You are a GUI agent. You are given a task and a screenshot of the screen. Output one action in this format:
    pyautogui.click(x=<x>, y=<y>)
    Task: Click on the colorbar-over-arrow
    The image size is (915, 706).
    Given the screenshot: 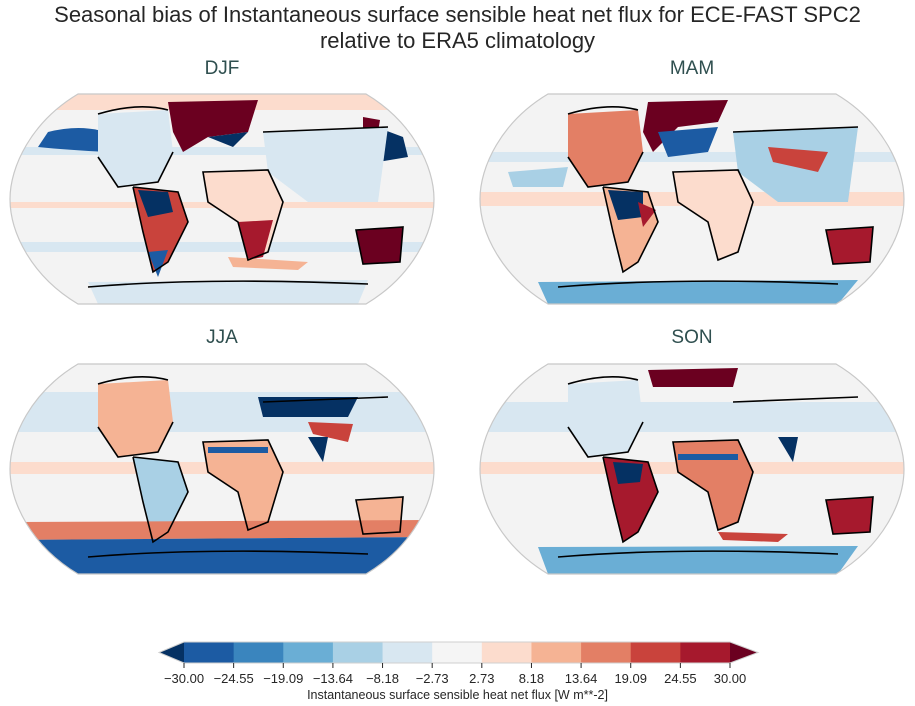 What is the action you would take?
    pyautogui.click(x=744, y=652)
    